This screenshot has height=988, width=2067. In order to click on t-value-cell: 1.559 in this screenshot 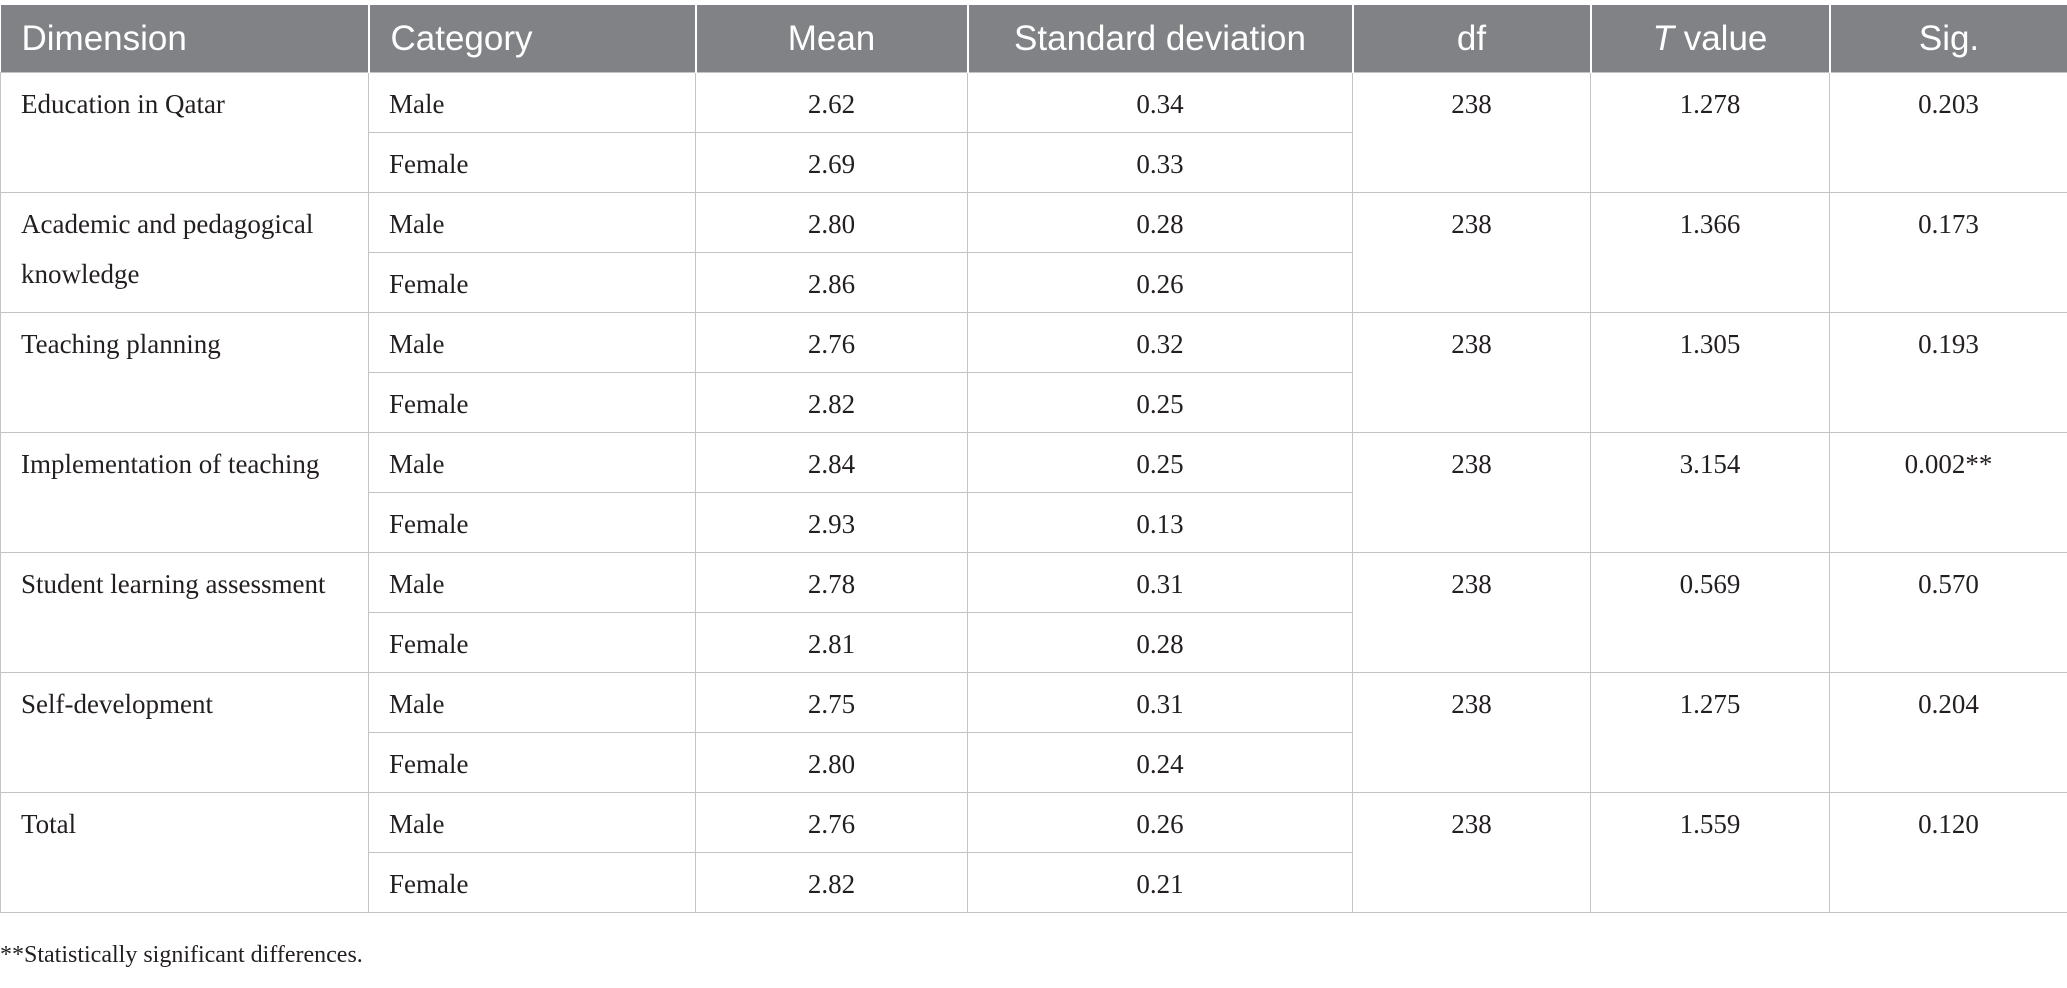, I will do `click(1710, 852)`.